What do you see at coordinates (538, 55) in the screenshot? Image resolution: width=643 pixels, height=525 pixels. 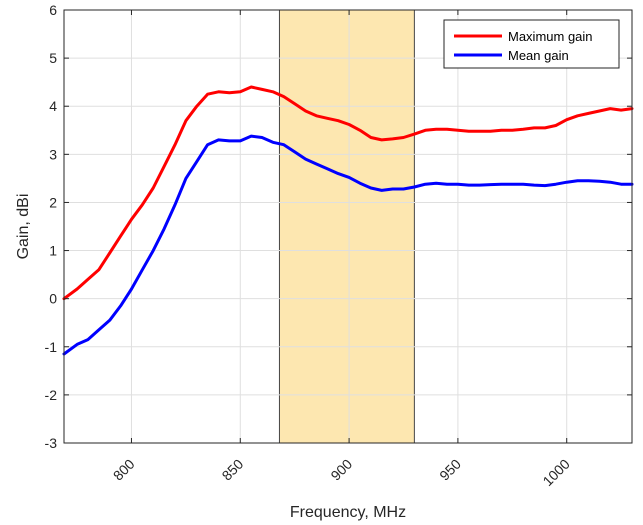 I see `legend-label-1: Mean gain` at bounding box center [538, 55].